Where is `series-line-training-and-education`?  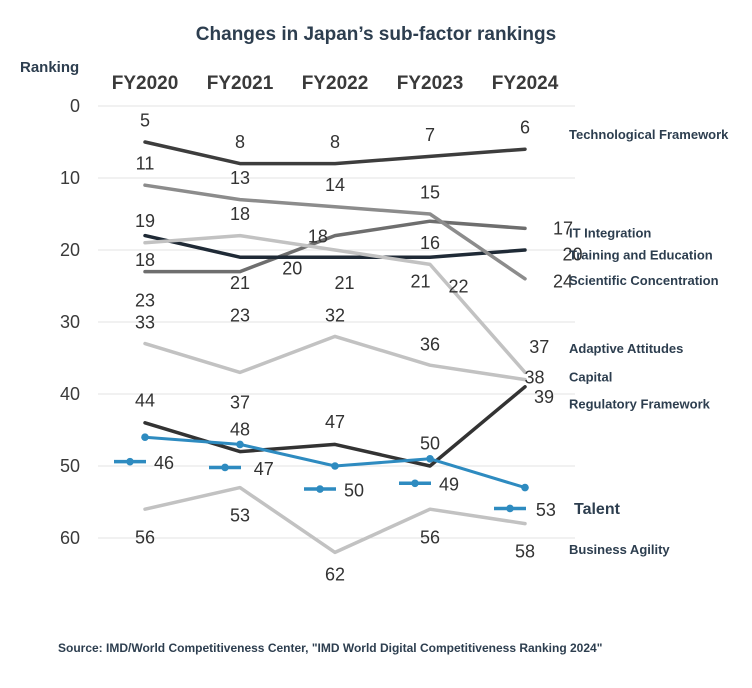 series-line-training-and-education is located at coordinates (335, 246).